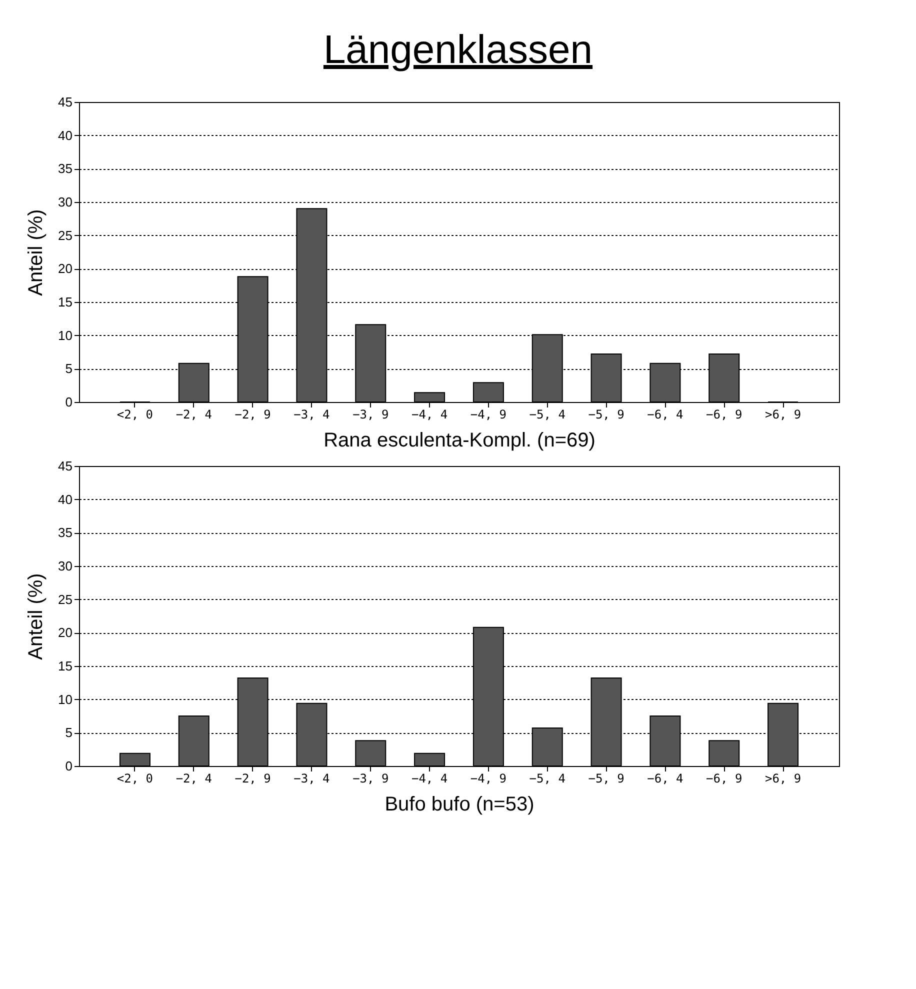 Image resolution: width=916 pixels, height=989 pixels. I want to click on x-axis-title: Bufo bufo (n=53), so click(459, 805).